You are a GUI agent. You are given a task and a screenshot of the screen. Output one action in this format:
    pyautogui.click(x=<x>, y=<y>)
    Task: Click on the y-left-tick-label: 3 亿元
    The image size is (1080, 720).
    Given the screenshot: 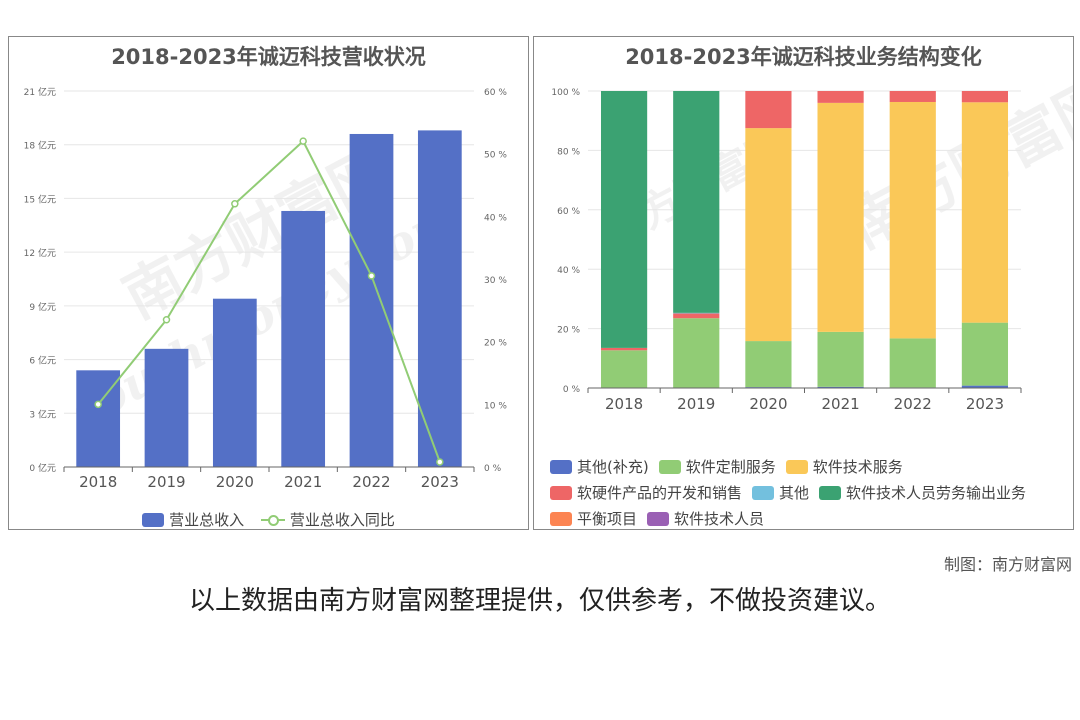 What is the action you would take?
    pyautogui.click(x=42, y=414)
    